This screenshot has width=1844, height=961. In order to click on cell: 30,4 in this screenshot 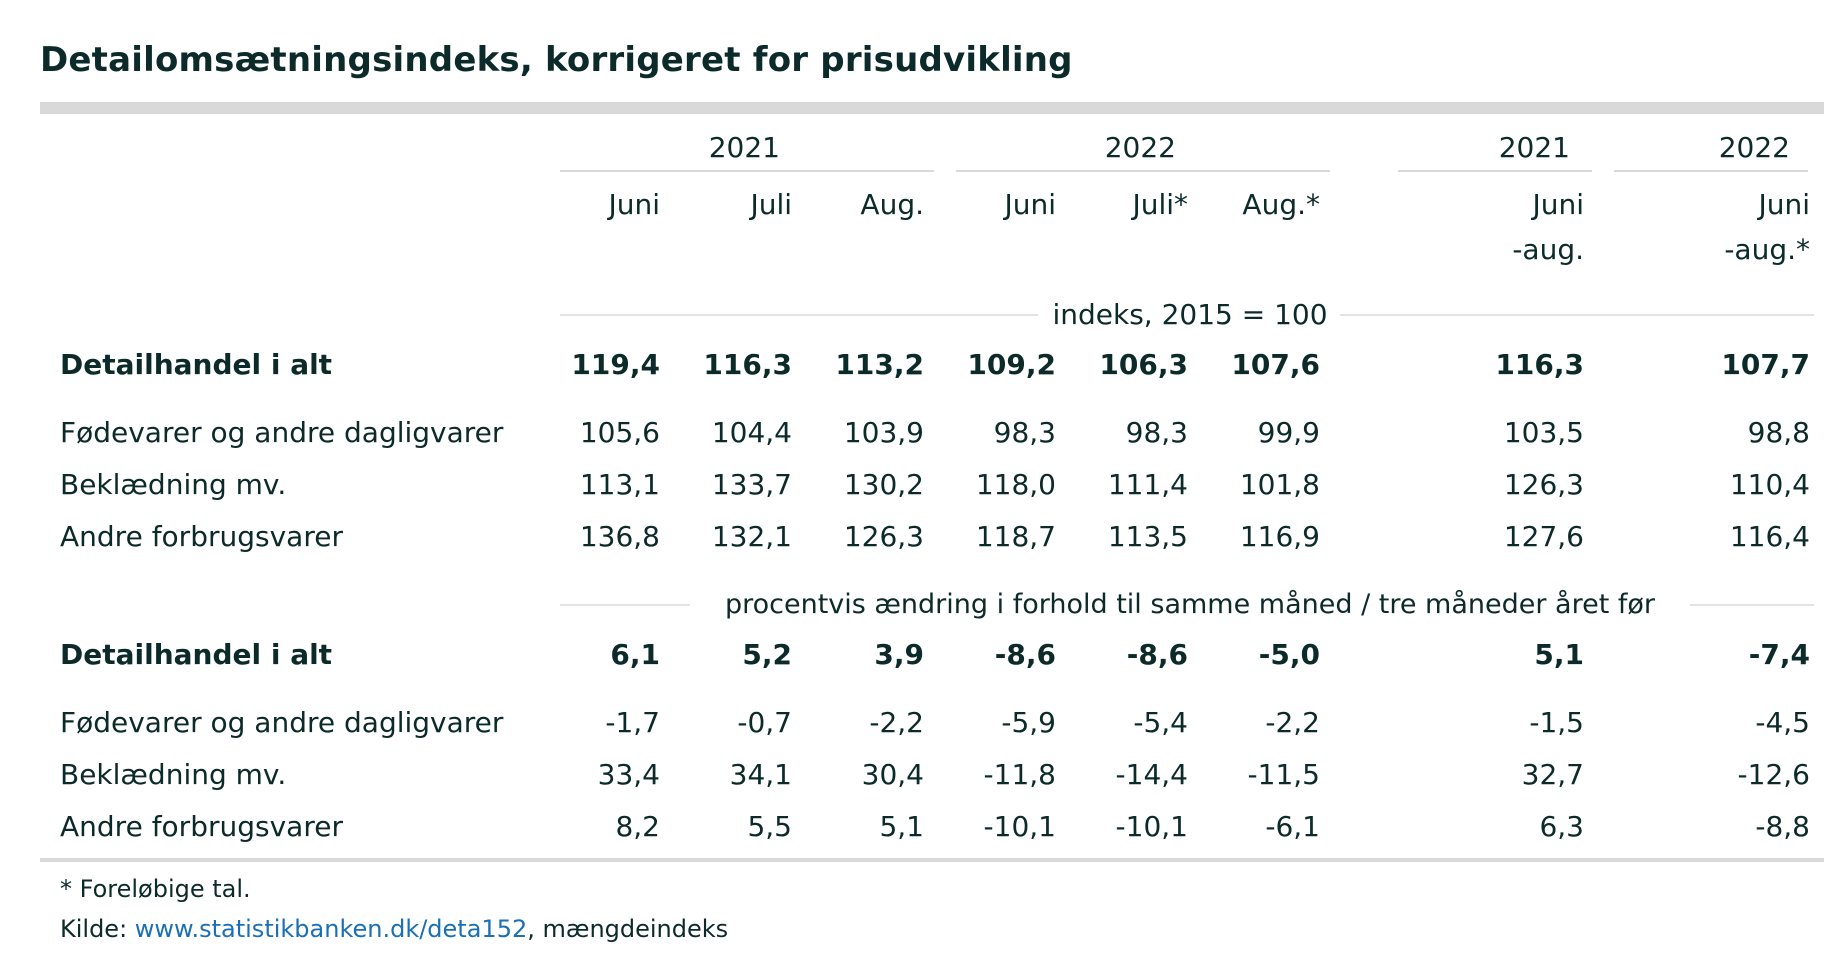, I will do `click(892, 774)`.